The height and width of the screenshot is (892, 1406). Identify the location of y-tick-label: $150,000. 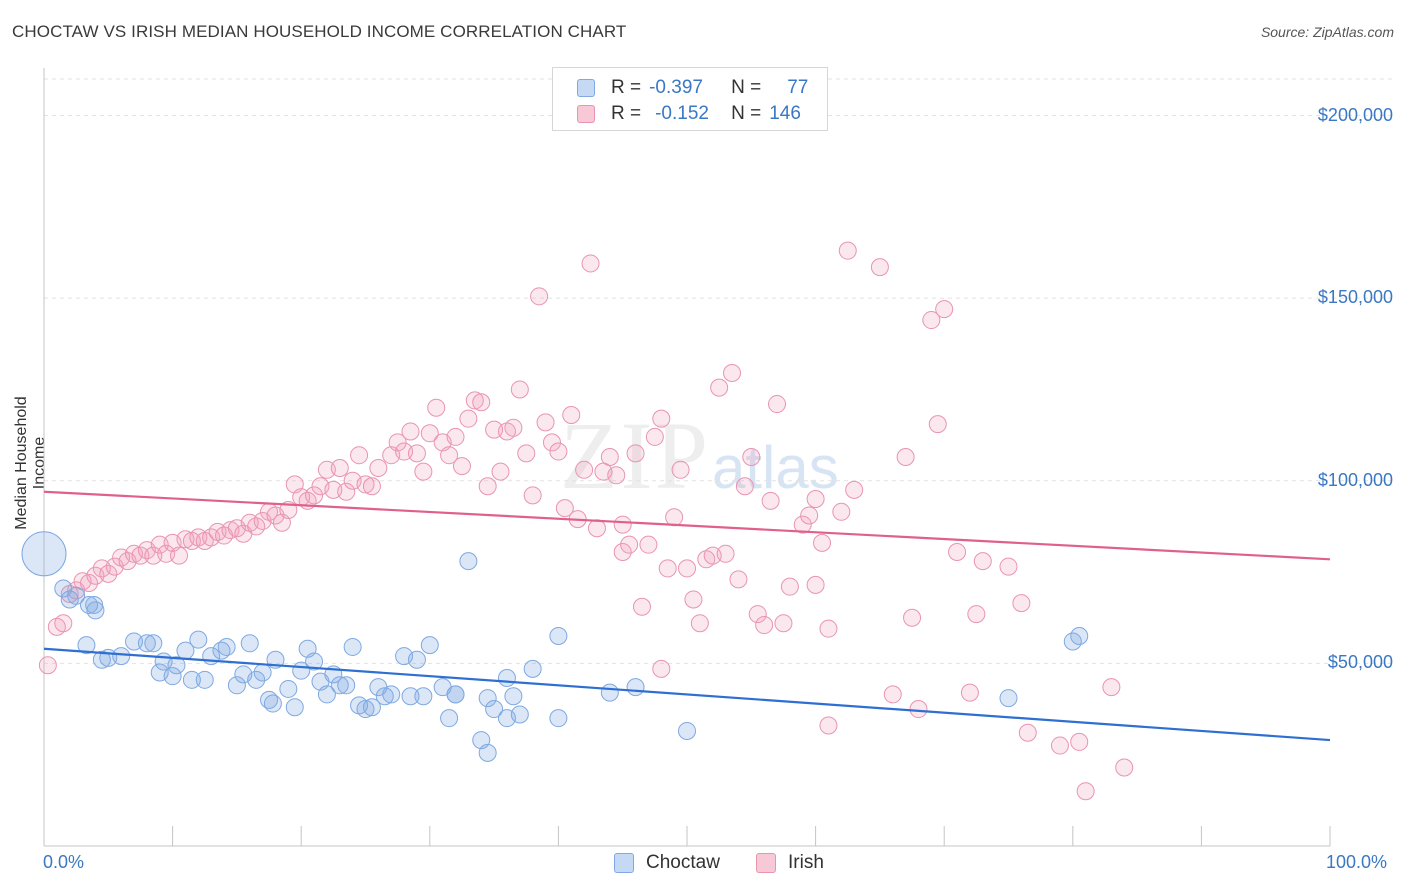
(1355, 297).